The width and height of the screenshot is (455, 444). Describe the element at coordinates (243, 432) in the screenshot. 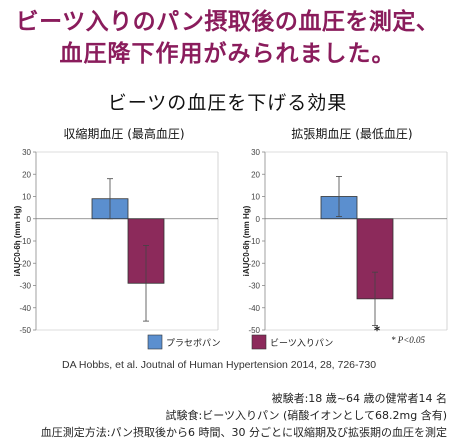

I see `measurement-method-info: 血圧測定方法:パン摂取後から6 時間、30 分ごとに収縮期及び拡張期の血圧を測定` at that location.